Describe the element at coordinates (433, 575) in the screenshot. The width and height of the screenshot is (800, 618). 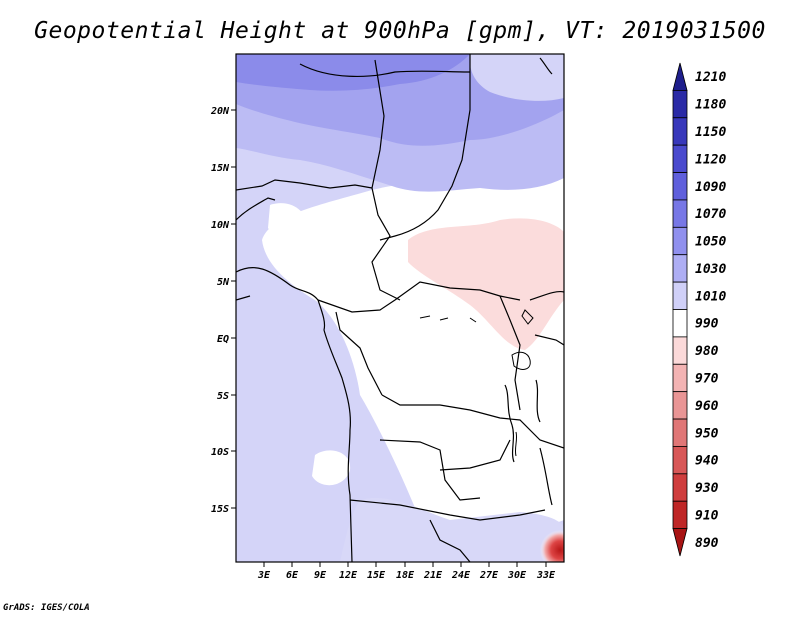
I see `lon-label: 21E` at that location.